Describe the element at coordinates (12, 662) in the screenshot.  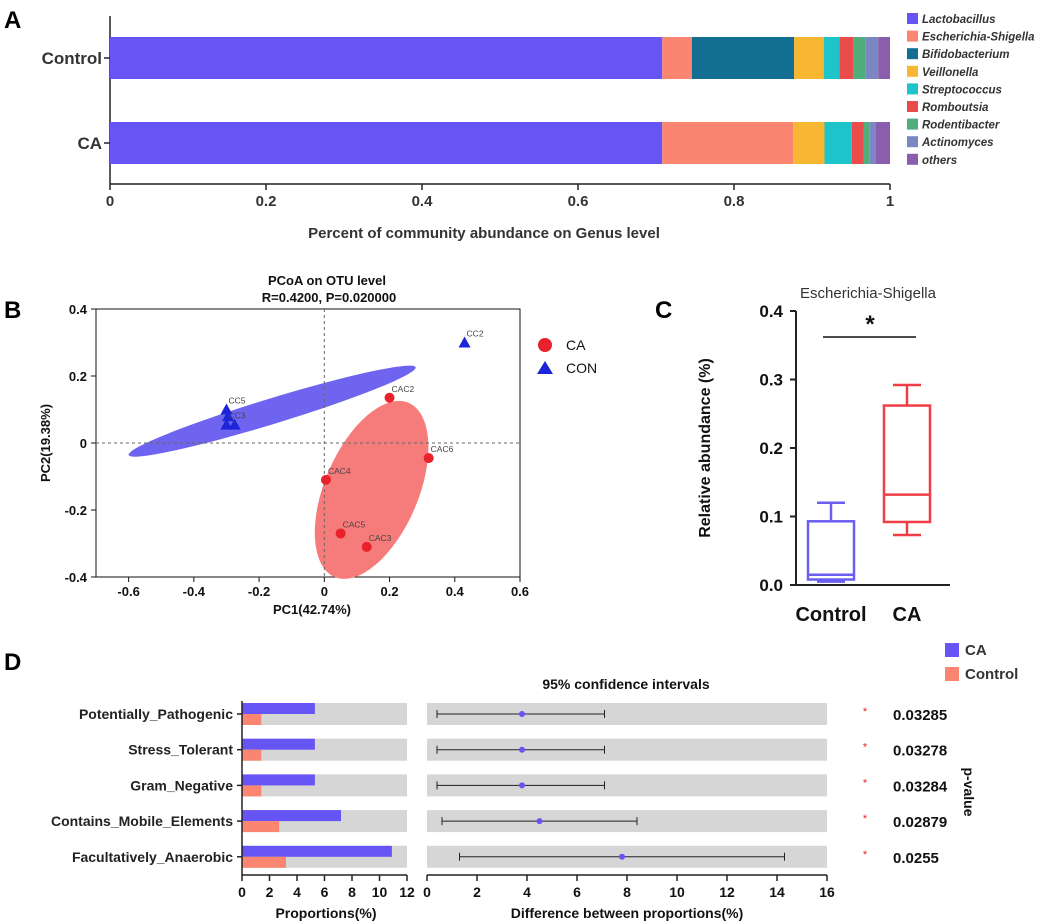
I see `panel-label-d: D` at that location.